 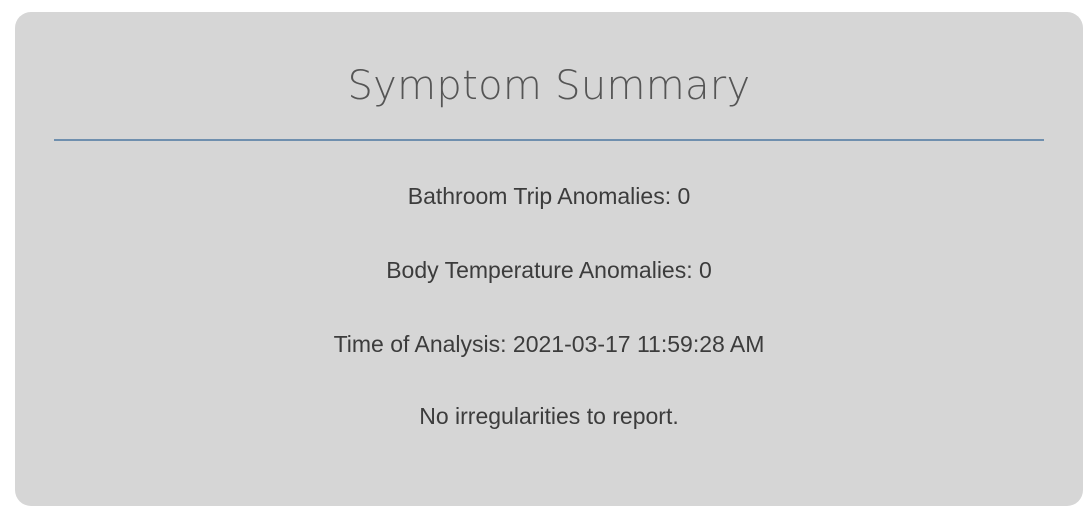 What do you see at coordinates (549, 196) in the screenshot?
I see `bathroom-trip-anomalies-text: Bathroom Trip Anomalies: 0` at bounding box center [549, 196].